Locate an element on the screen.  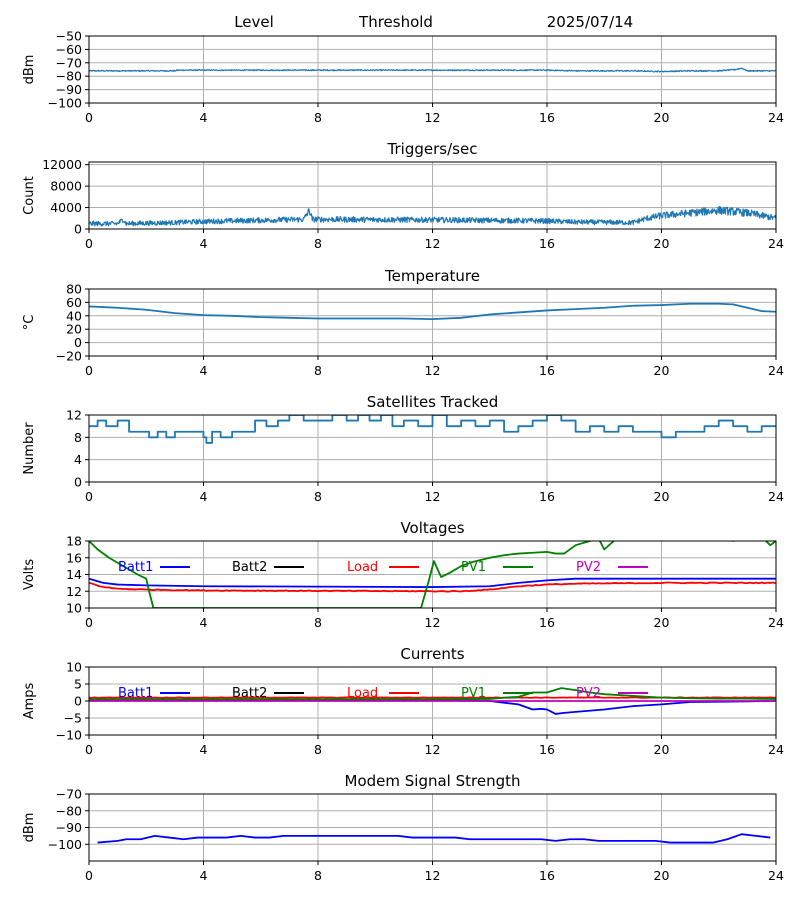
chart2-ytick-label-3: 40 is located at coordinates (74, 315).